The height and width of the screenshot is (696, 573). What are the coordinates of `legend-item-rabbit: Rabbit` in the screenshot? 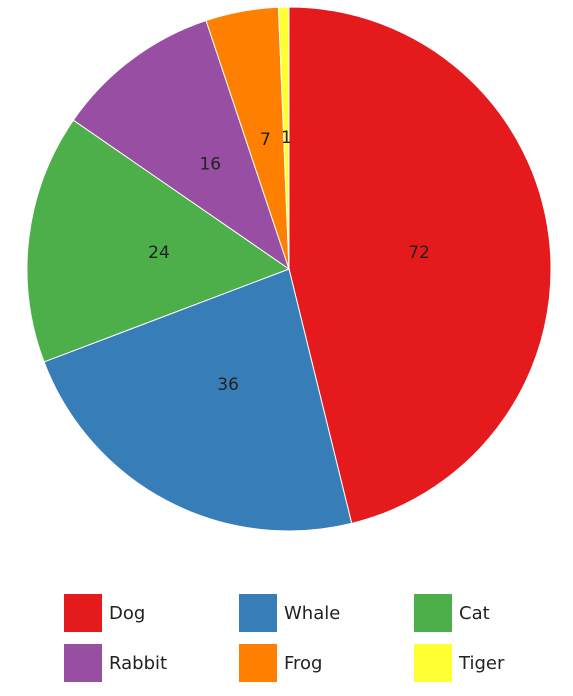 It's located at (115, 663).